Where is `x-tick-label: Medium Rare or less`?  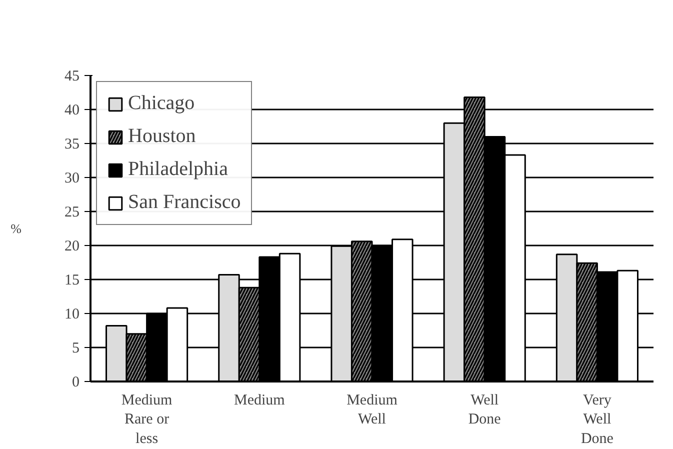
x-tick-label: Medium Rare or less is located at coordinates (147, 419).